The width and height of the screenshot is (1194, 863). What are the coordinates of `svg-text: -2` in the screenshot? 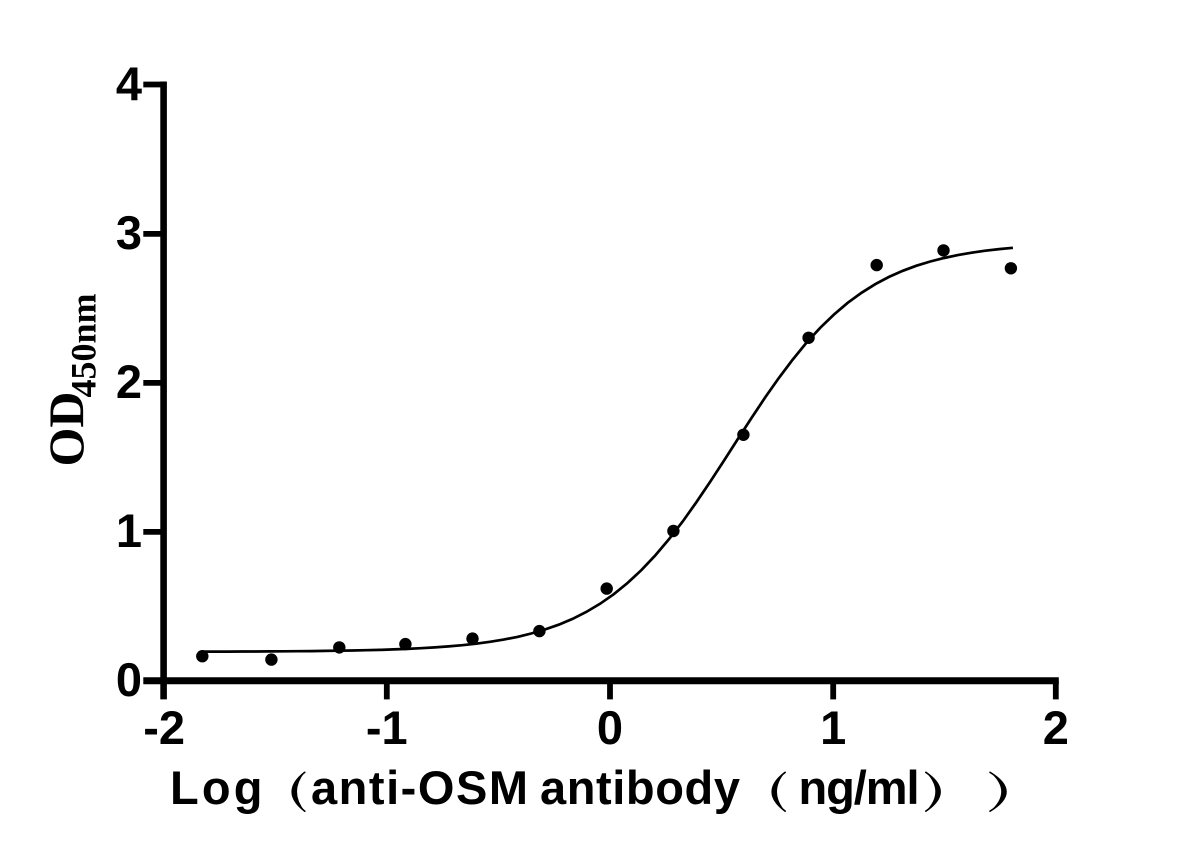 It's located at (164, 727).